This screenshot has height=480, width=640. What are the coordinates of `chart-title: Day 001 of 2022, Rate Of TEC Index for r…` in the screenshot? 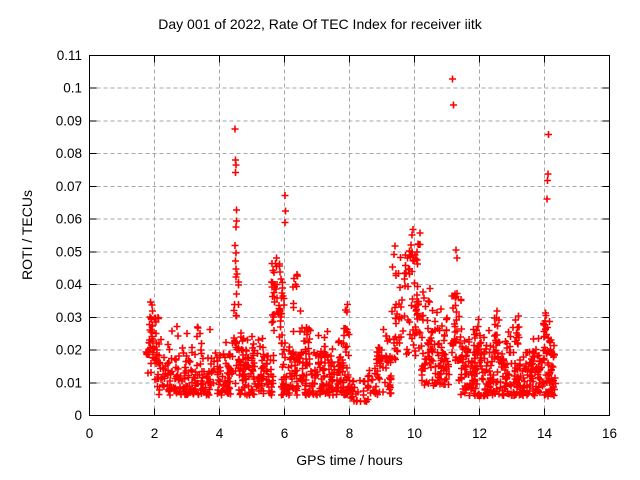 It's located at (320, 24).